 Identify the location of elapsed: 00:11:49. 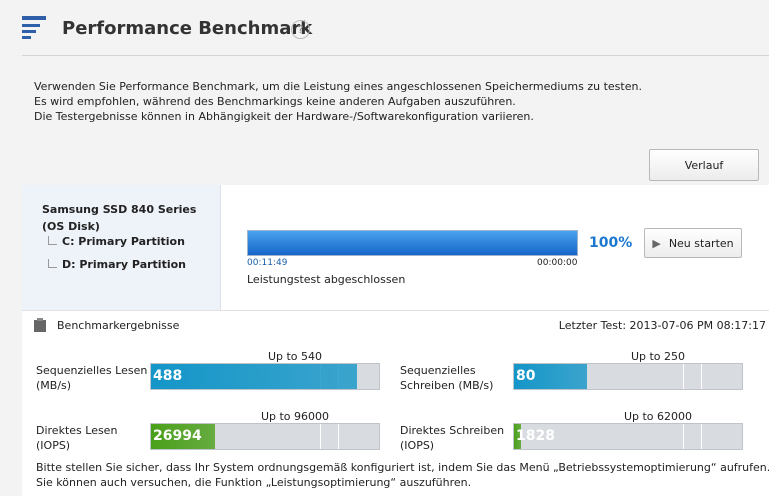
(267, 263).